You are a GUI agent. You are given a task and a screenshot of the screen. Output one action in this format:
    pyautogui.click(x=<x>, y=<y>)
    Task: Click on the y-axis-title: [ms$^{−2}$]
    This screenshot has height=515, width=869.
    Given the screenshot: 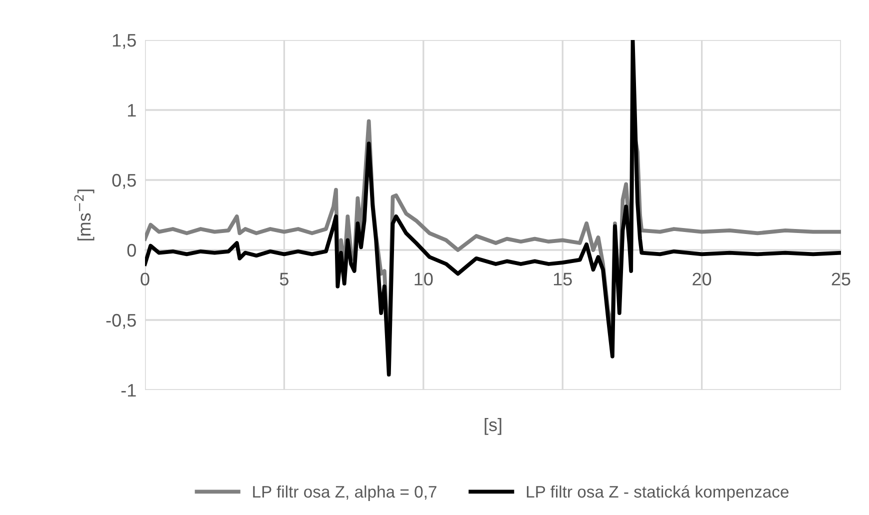 What is the action you would take?
    pyautogui.click(x=84, y=215)
    